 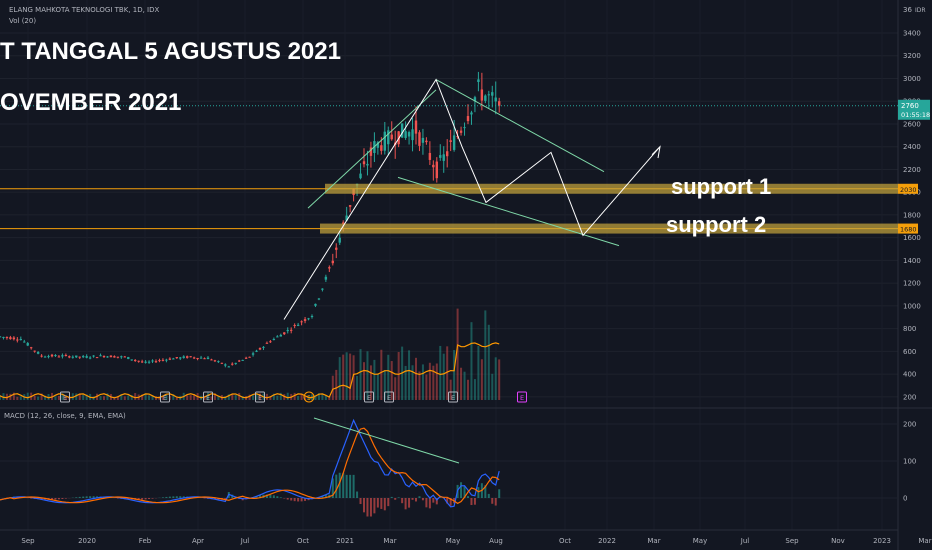 I want to click on event-marker-label: 5, so click(x=309, y=398).